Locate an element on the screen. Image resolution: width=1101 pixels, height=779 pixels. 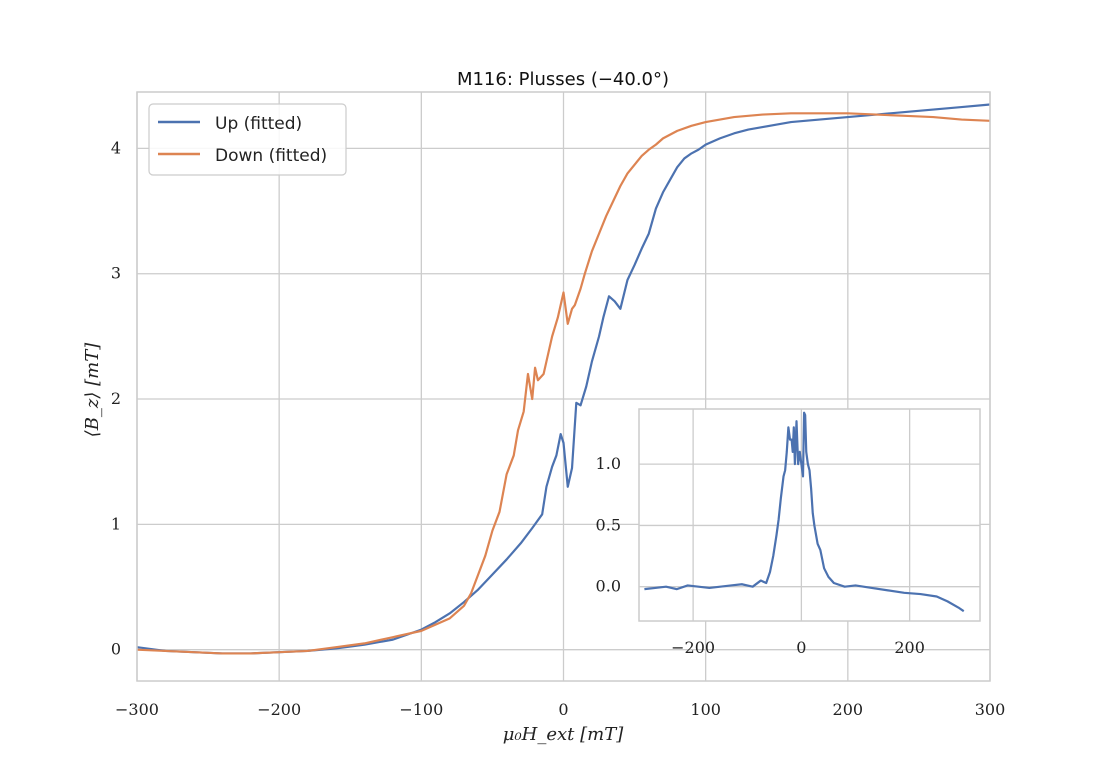
inset-plot-frame is located at coordinates (809, 515).